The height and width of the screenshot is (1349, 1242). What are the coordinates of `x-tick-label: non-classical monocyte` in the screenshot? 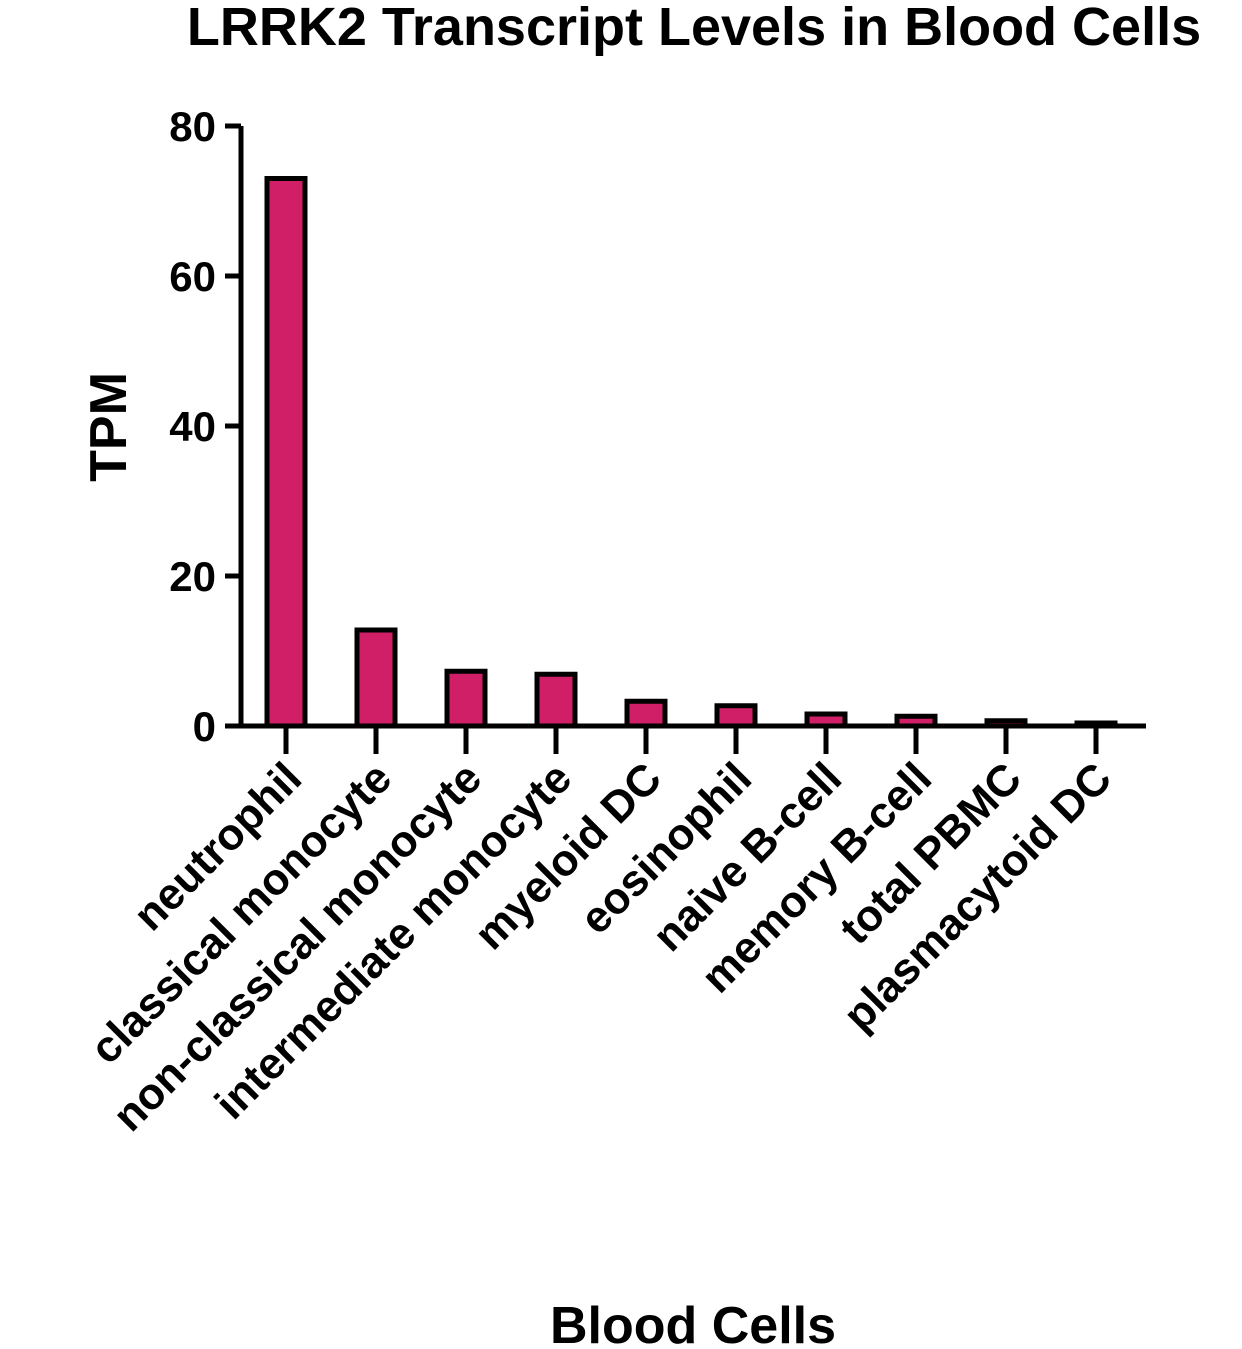 It's located at (297, 946).